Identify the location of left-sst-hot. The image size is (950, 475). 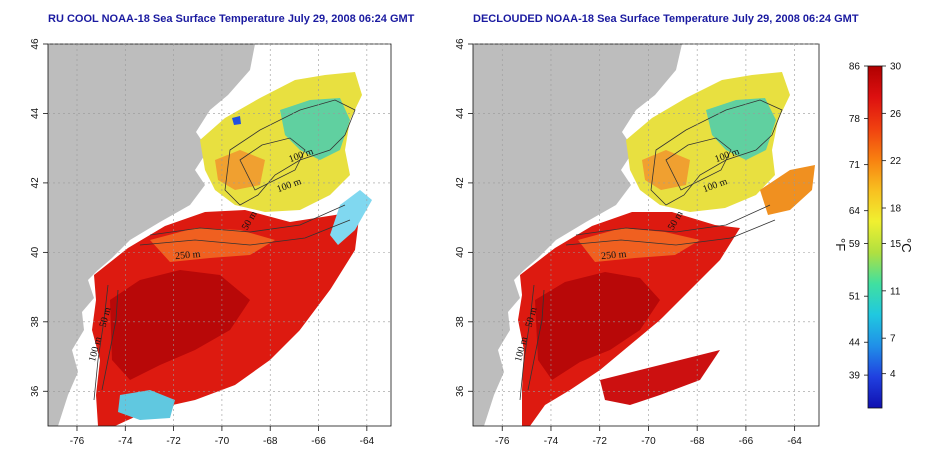
(180, 325).